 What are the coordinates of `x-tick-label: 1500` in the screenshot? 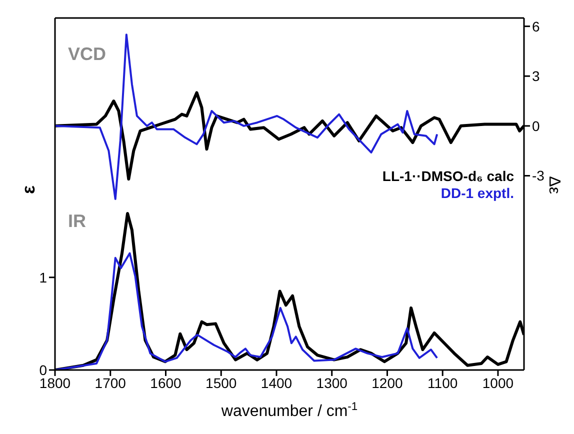 It's located at (221, 382).